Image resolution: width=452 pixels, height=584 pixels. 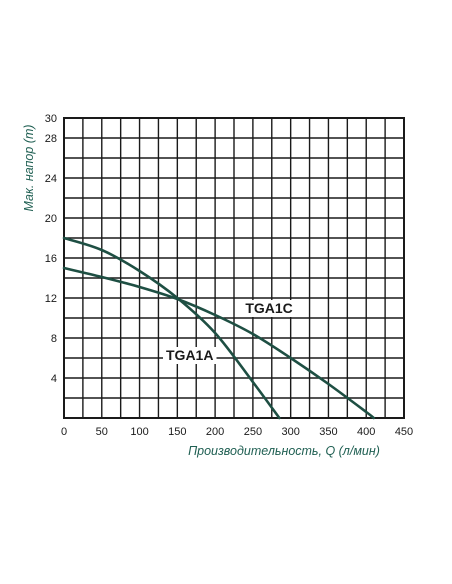 What do you see at coordinates (54, 379) in the screenshot?
I see `y-tick-label: 4` at bounding box center [54, 379].